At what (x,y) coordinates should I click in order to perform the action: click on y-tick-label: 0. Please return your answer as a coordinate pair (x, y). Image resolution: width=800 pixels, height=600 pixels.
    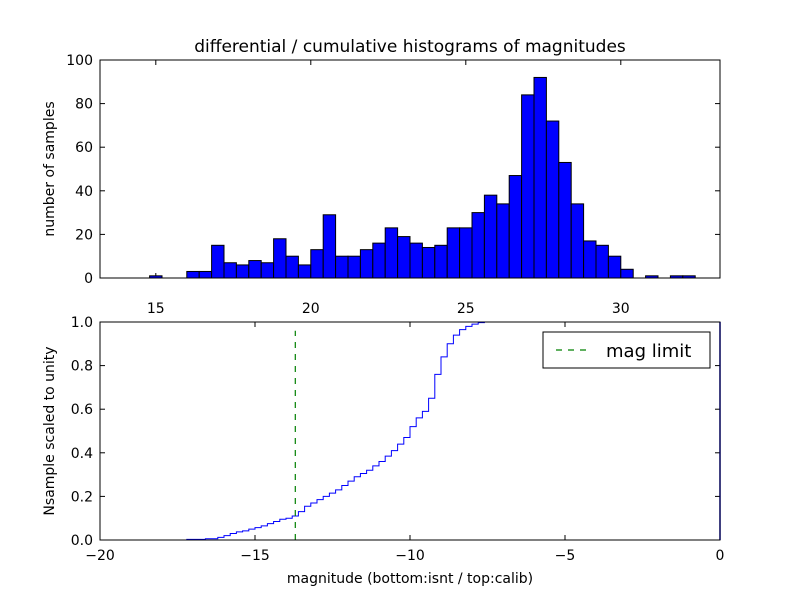
    Looking at the image, I should click on (88, 279).